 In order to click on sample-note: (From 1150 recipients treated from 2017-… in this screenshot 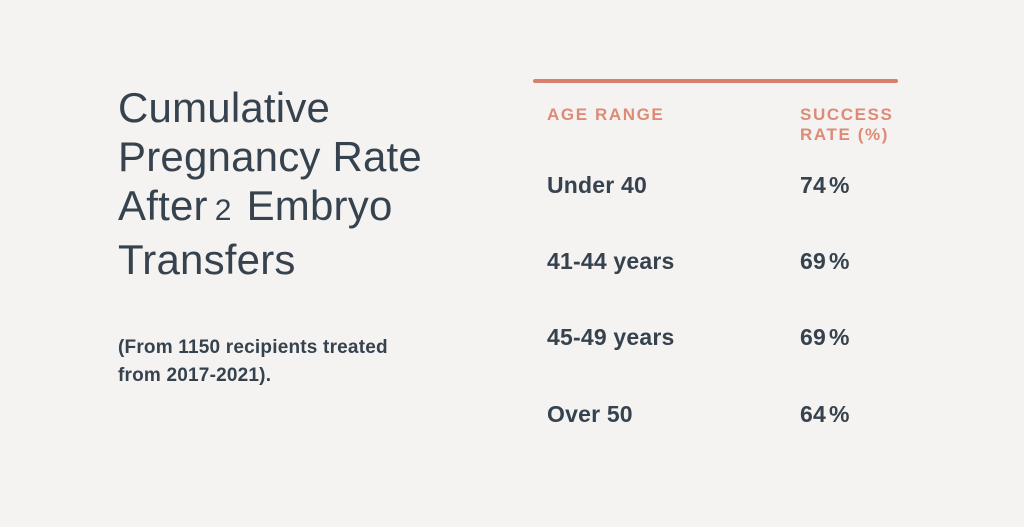, I will do `click(253, 361)`.